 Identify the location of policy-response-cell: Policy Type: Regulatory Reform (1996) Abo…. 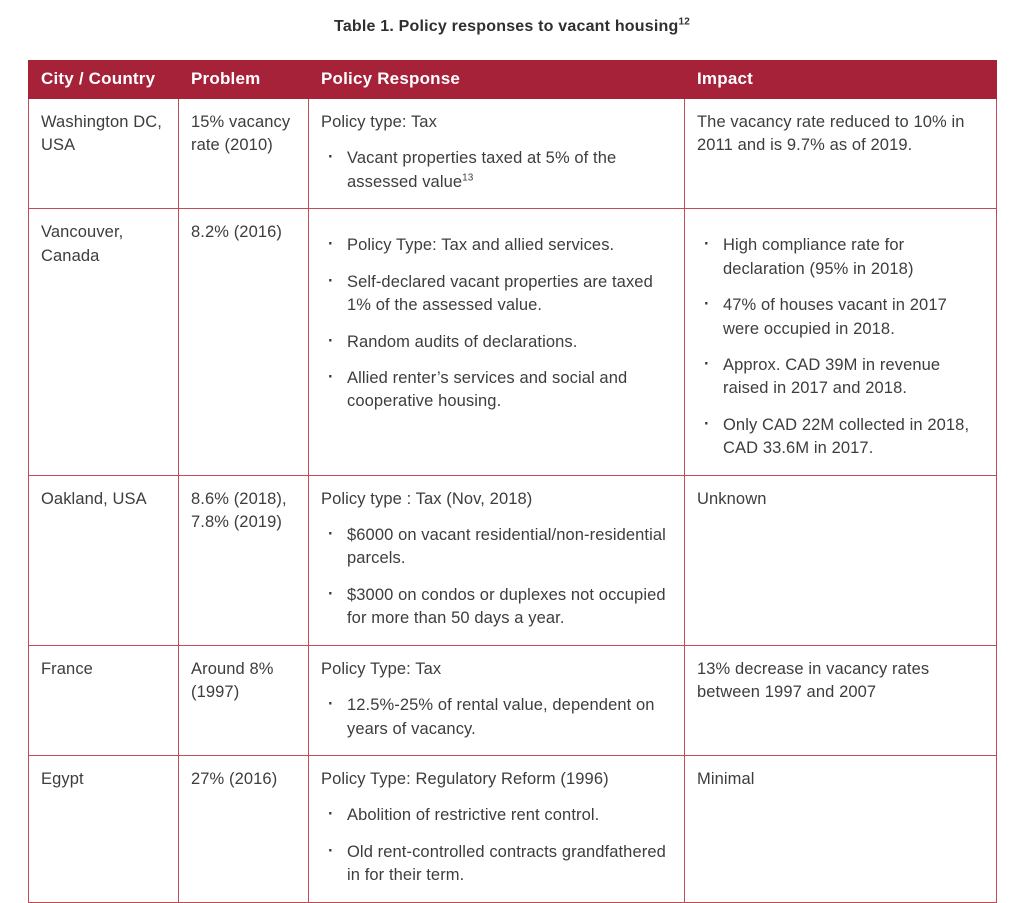
(496, 829).